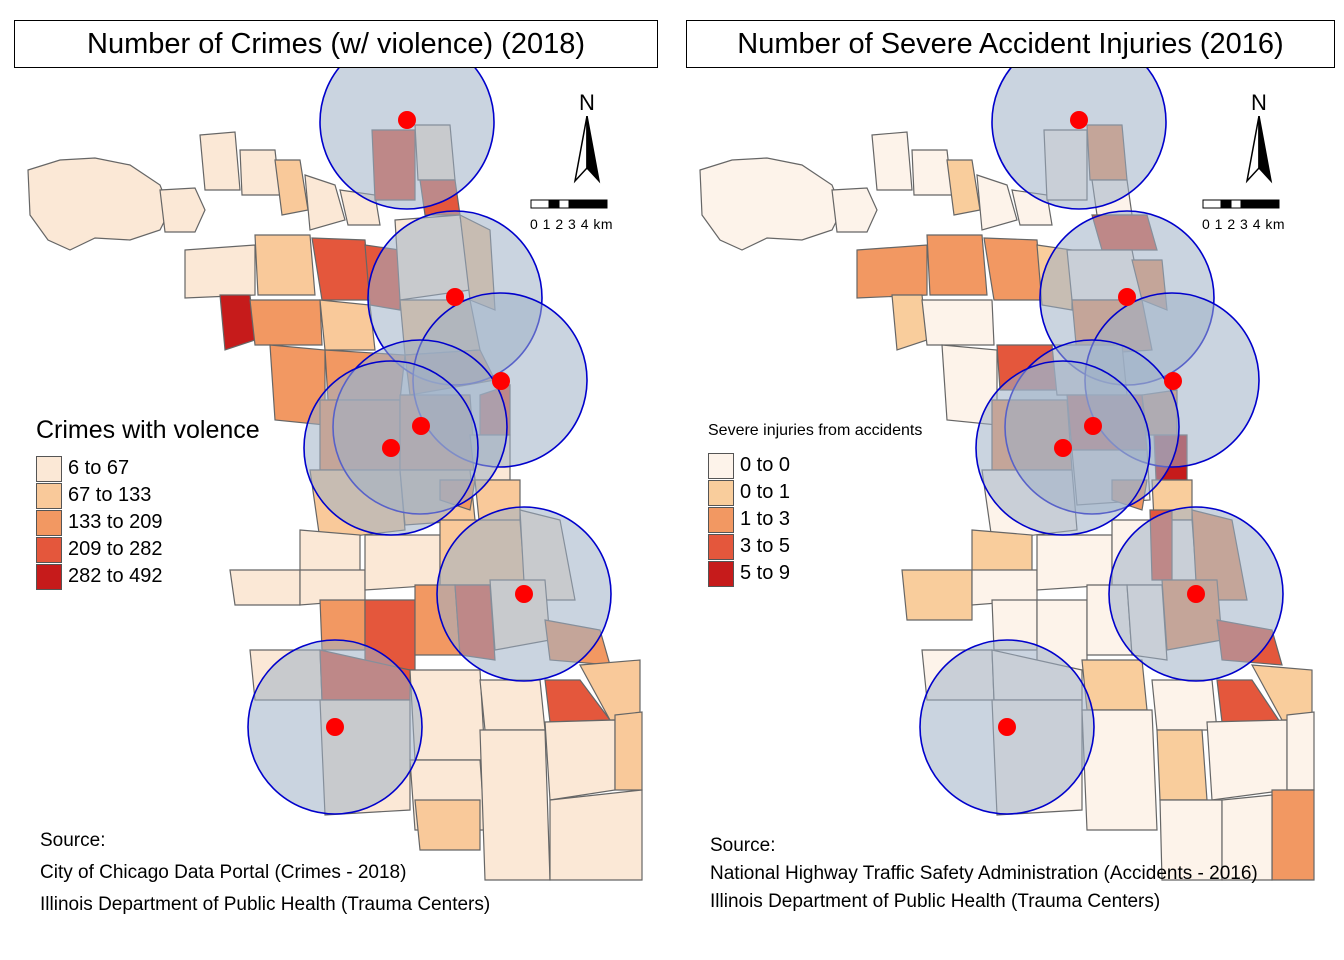 The height and width of the screenshot is (960, 1344). What do you see at coordinates (815, 573) in the screenshot?
I see `legend-item: 5 to 9` at bounding box center [815, 573].